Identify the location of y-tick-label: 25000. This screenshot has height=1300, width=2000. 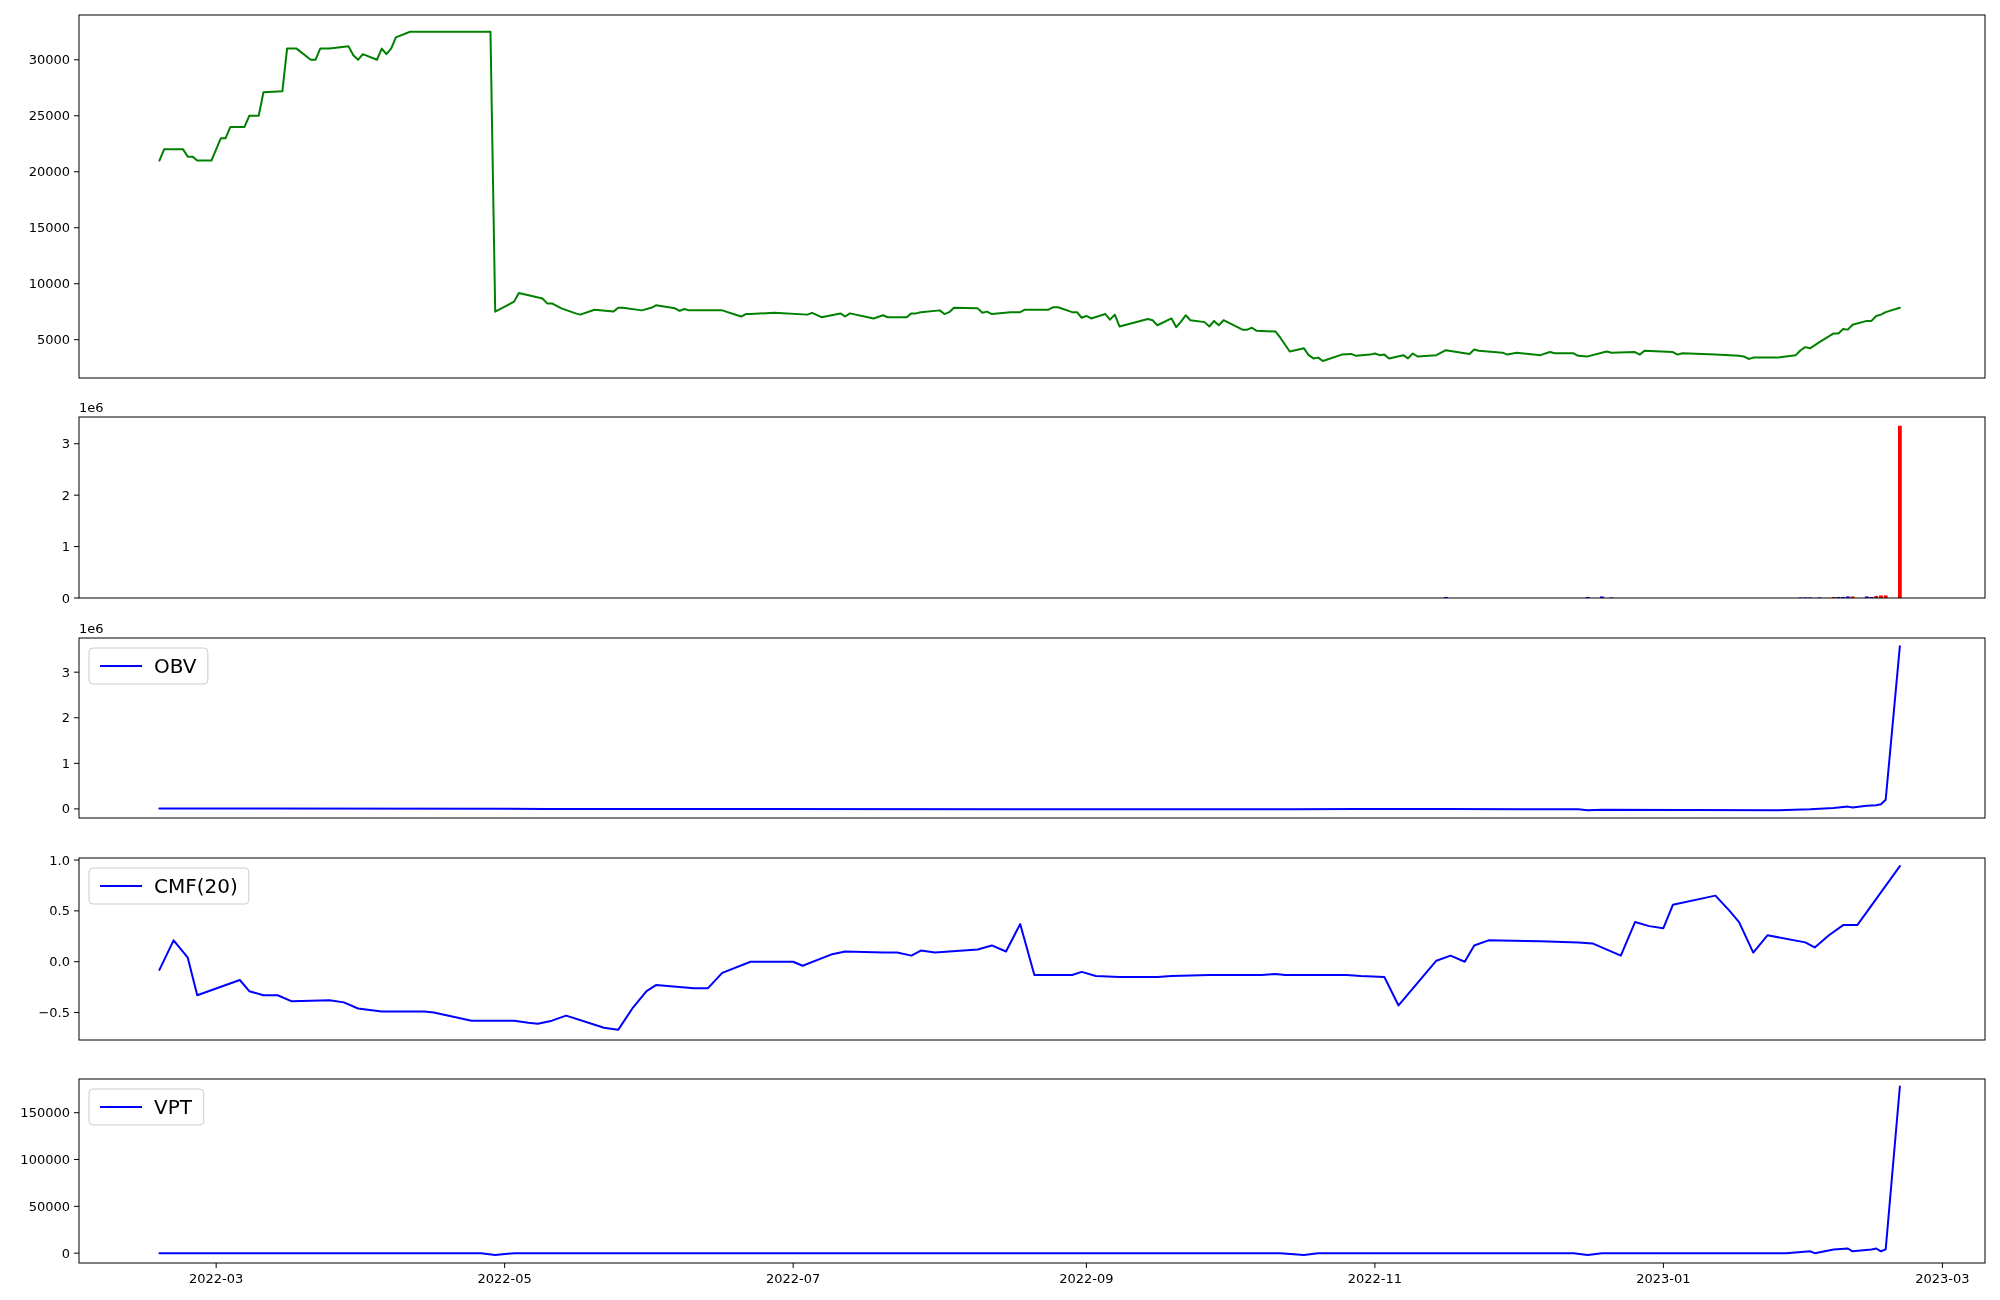
(49, 116).